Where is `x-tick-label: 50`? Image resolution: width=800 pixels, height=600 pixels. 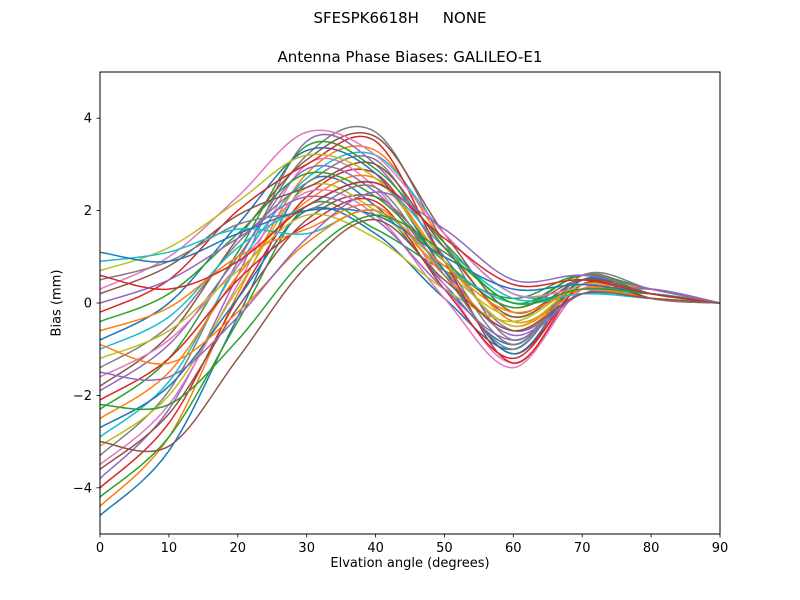 x-tick-label: 50 is located at coordinates (444, 548).